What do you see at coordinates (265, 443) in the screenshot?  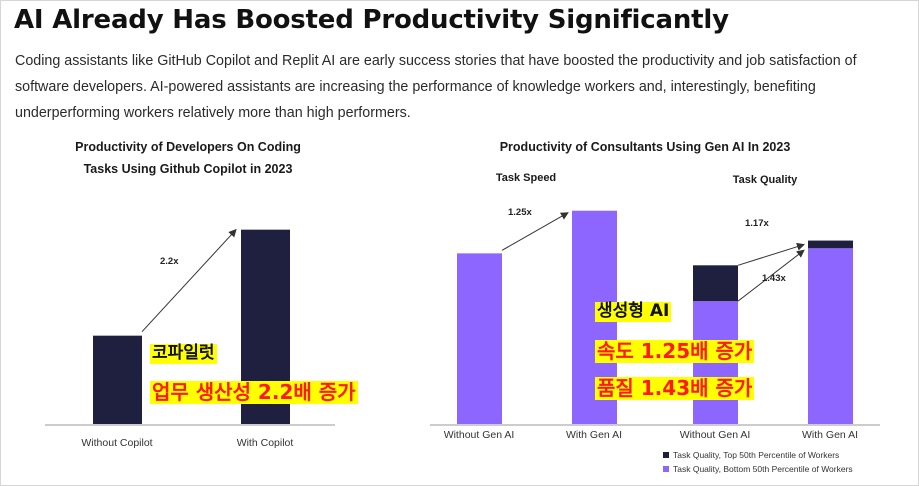 I see `tick-label-with-copilot: With Copilot` at bounding box center [265, 443].